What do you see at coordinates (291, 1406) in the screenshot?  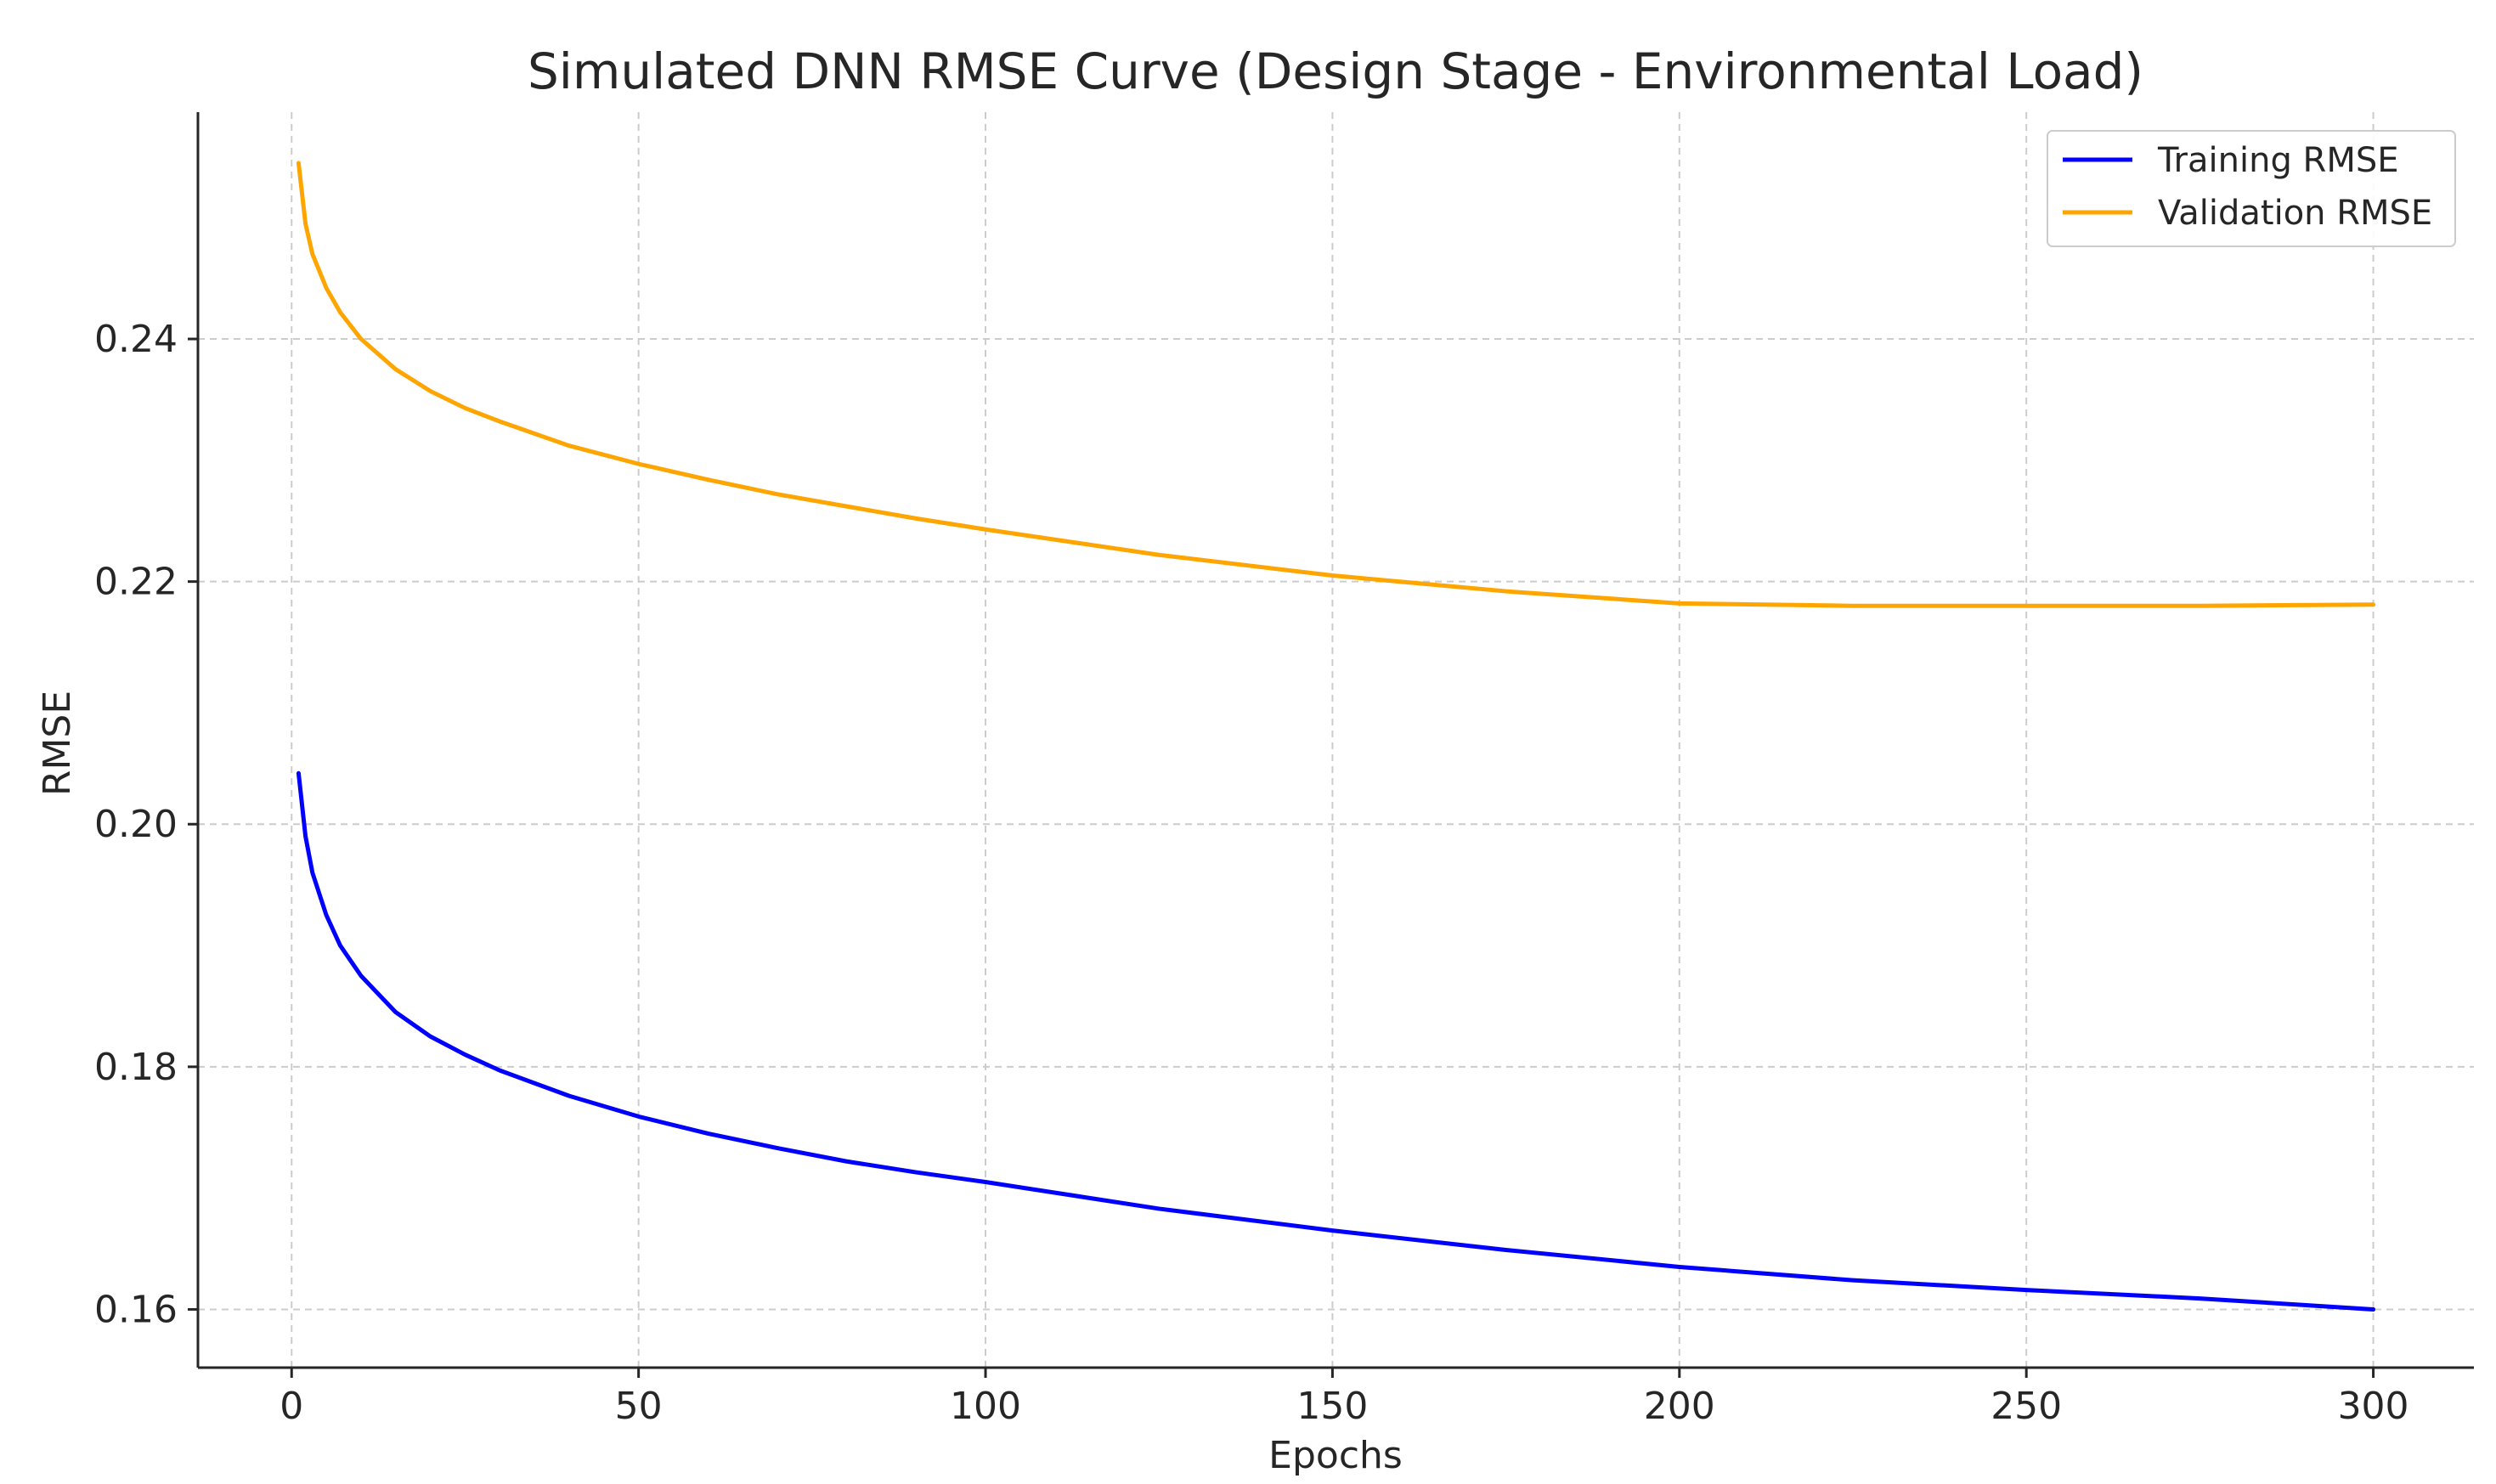 I see `x-tick-label: 0` at bounding box center [291, 1406].